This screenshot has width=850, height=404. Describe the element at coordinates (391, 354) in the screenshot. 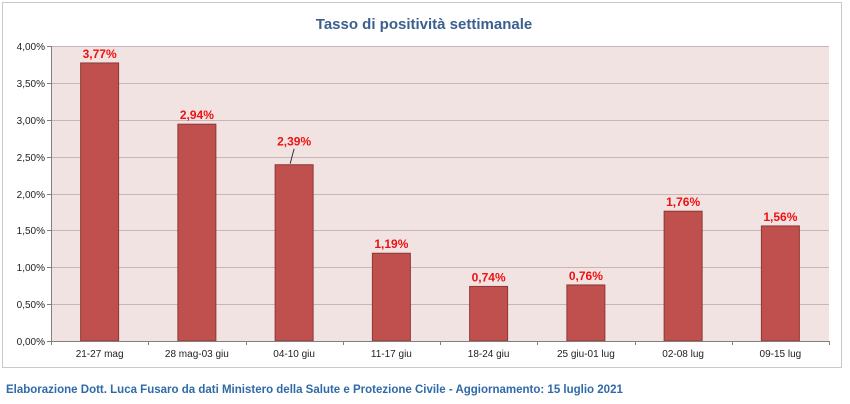

I see `x-tick-label: 11-17 giu` at that location.